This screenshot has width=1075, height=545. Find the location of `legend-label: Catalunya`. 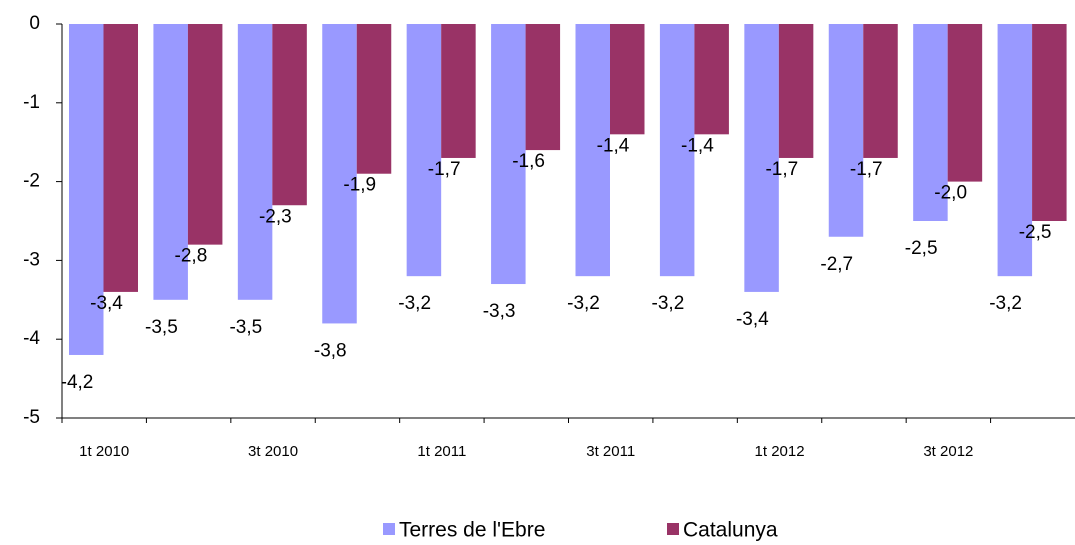

legend-label: Catalunya is located at coordinates (730, 530).